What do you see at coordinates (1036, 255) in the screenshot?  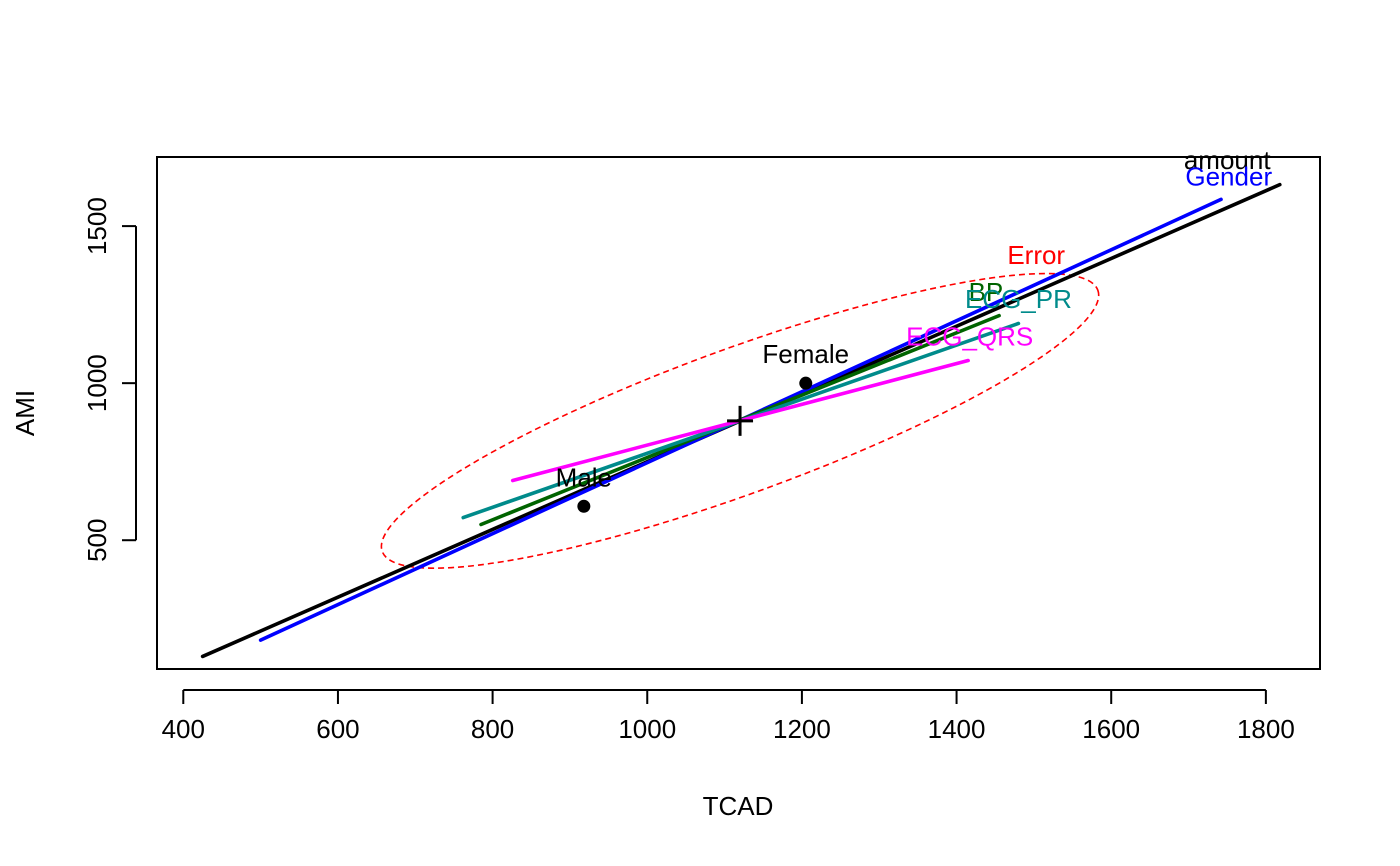 I see `error-label: Error` at bounding box center [1036, 255].